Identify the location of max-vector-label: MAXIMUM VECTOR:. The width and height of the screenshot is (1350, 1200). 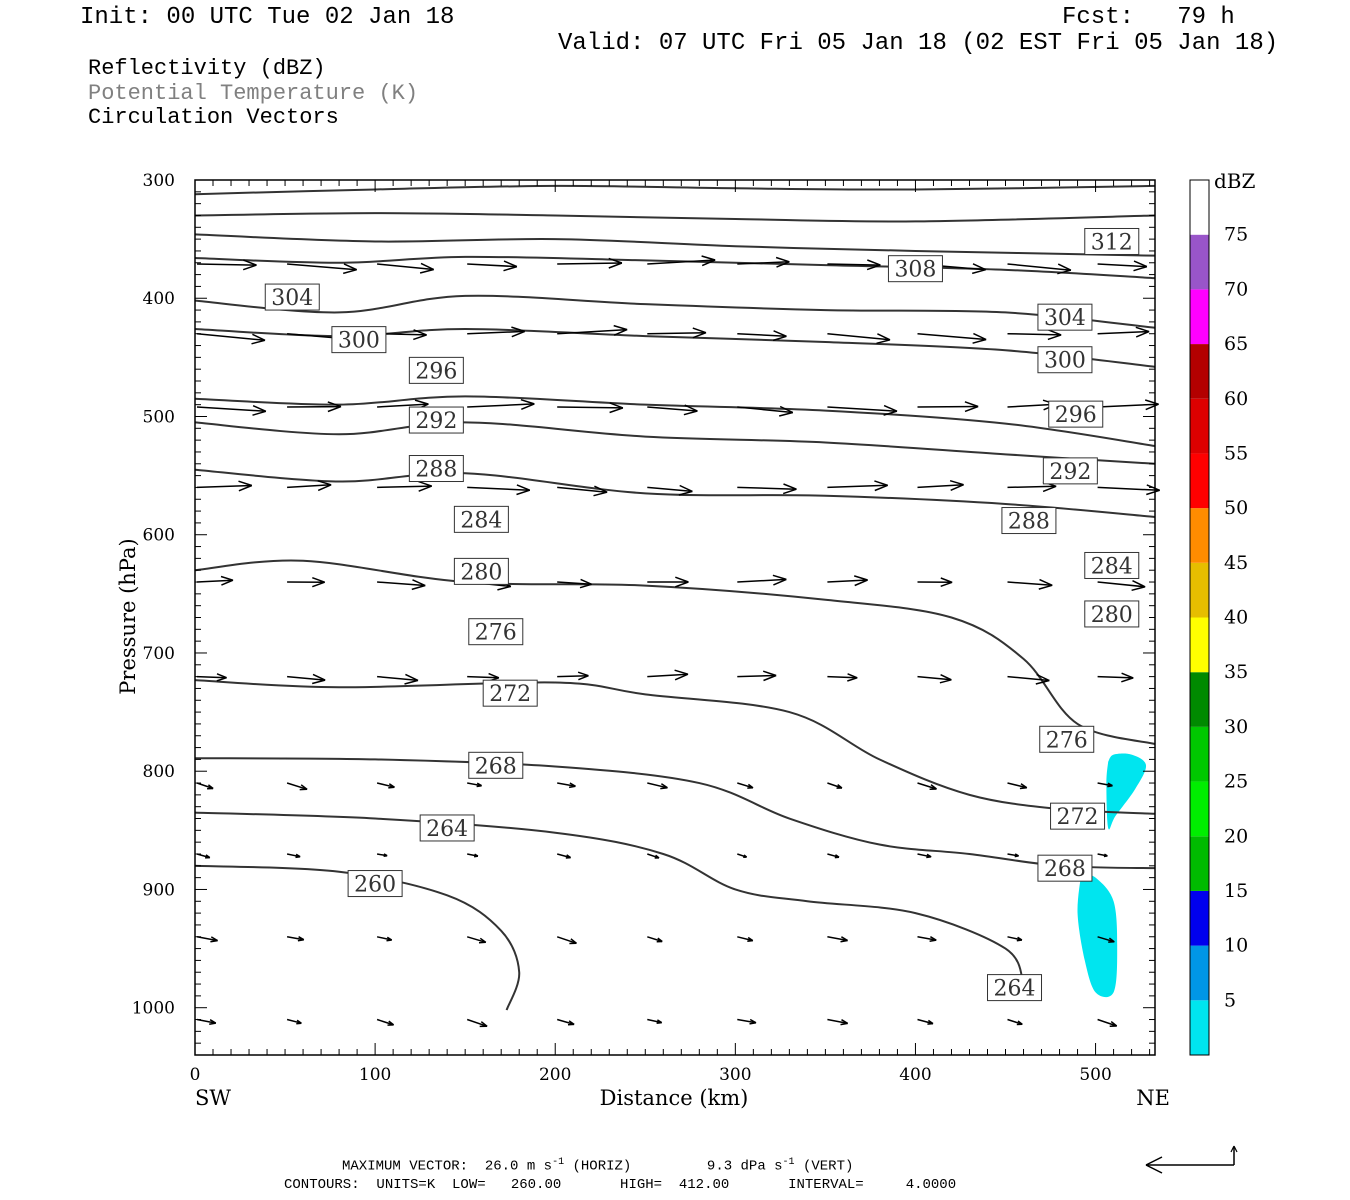
(405, 1166).